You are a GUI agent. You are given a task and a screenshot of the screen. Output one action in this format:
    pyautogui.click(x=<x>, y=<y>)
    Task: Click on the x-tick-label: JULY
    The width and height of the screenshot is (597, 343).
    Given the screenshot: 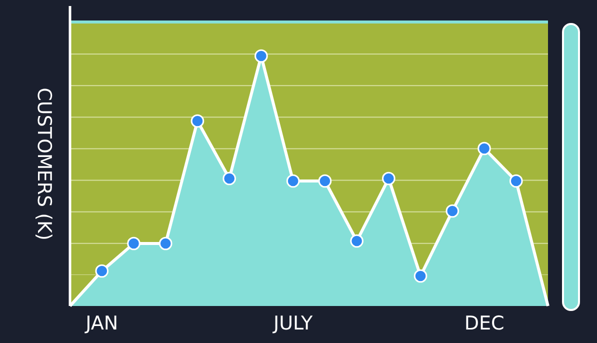 What is the action you would take?
    pyautogui.click(x=293, y=323)
    